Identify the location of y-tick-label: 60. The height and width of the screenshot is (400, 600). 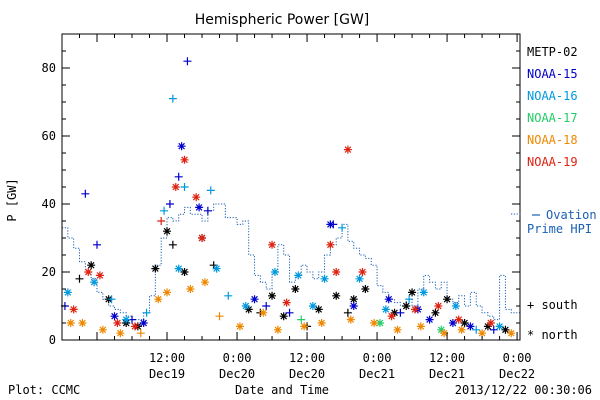
(49, 136).